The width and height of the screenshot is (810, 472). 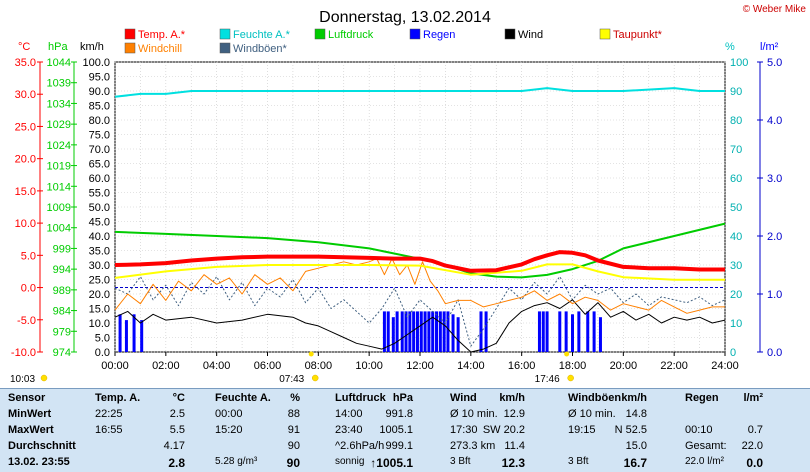 What do you see at coordinates (295, 398) in the screenshot?
I see `hum-unit-header: %` at bounding box center [295, 398].